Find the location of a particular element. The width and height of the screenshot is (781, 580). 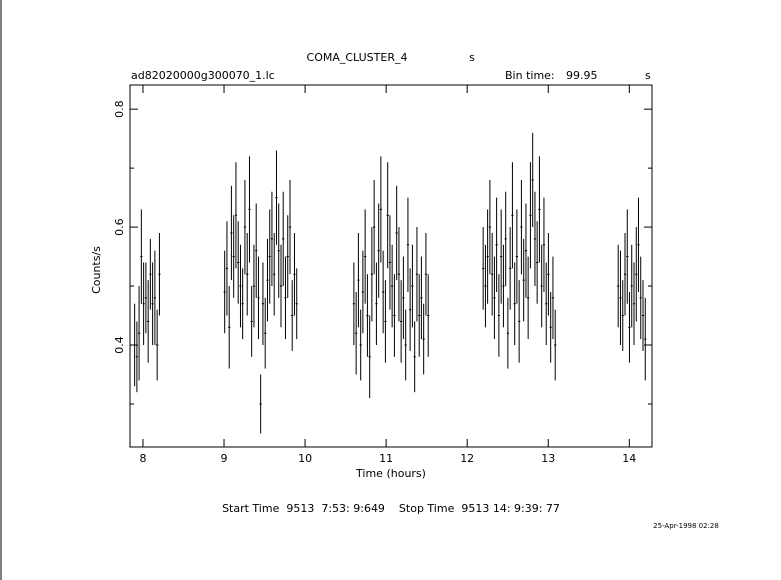

y-tick-label: 0.4 is located at coordinates (119, 345).